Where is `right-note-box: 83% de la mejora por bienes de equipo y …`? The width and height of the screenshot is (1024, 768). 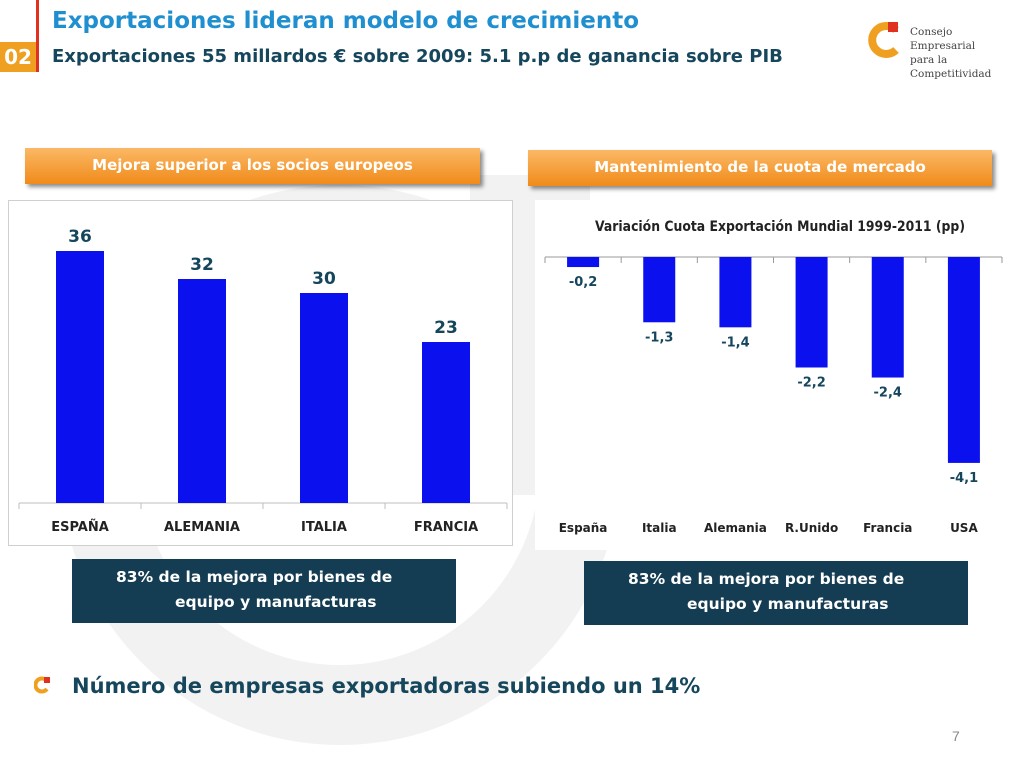
right-note-box: 83% de la mejora por bienes de equipo y … is located at coordinates (776, 593).